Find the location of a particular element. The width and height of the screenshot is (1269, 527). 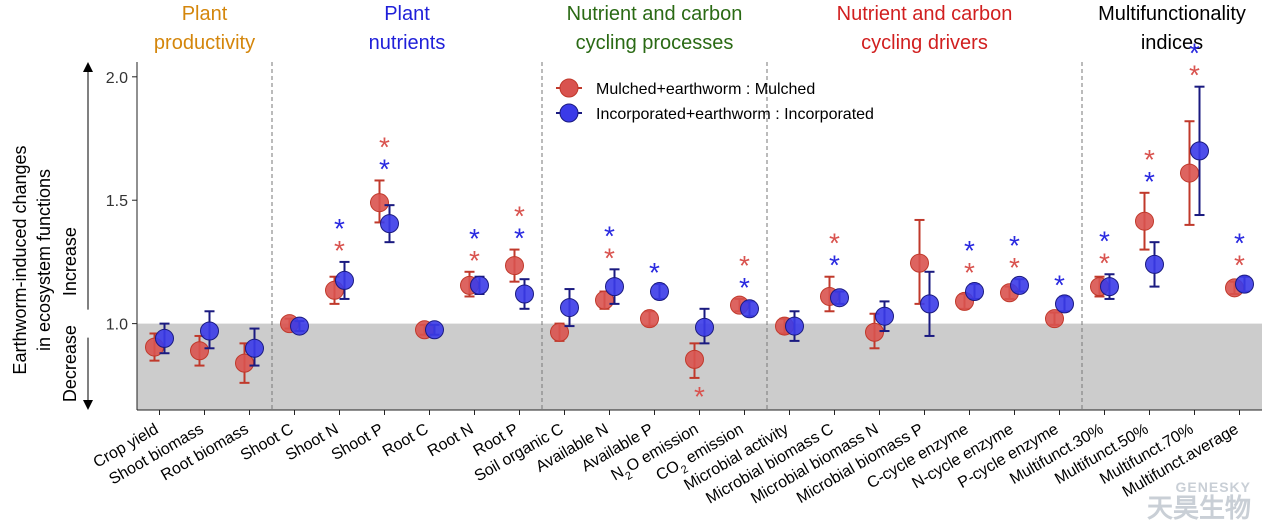

y-tick-label: 1.0 is located at coordinates (117, 325).